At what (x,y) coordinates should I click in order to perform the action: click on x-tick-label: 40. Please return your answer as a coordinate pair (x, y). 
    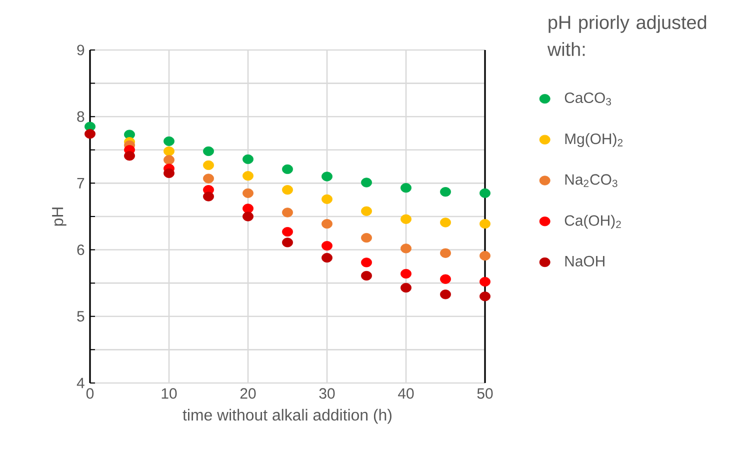
    Looking at the image, I should click on (406, 393).